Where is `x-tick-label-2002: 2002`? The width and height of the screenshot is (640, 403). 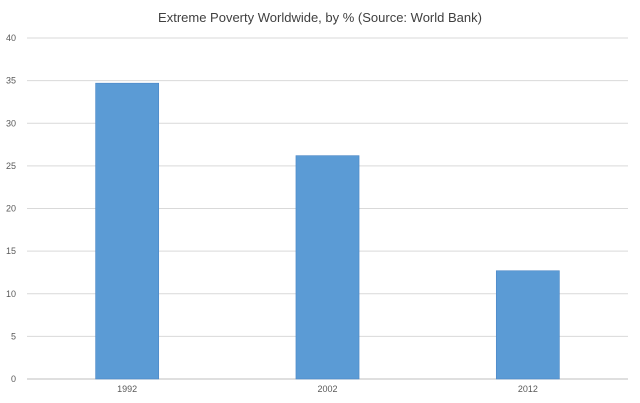 x-tick-label-2002: 2002 is located at coordinates (327, 389).